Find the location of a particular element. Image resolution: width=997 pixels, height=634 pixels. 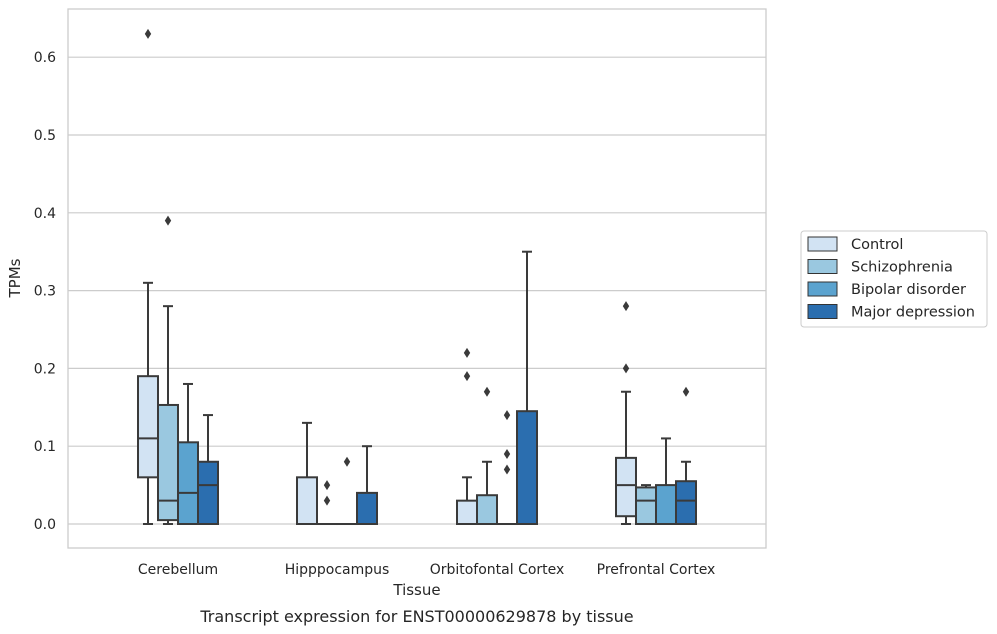

legend-frame is located at coordinates (894, 279).